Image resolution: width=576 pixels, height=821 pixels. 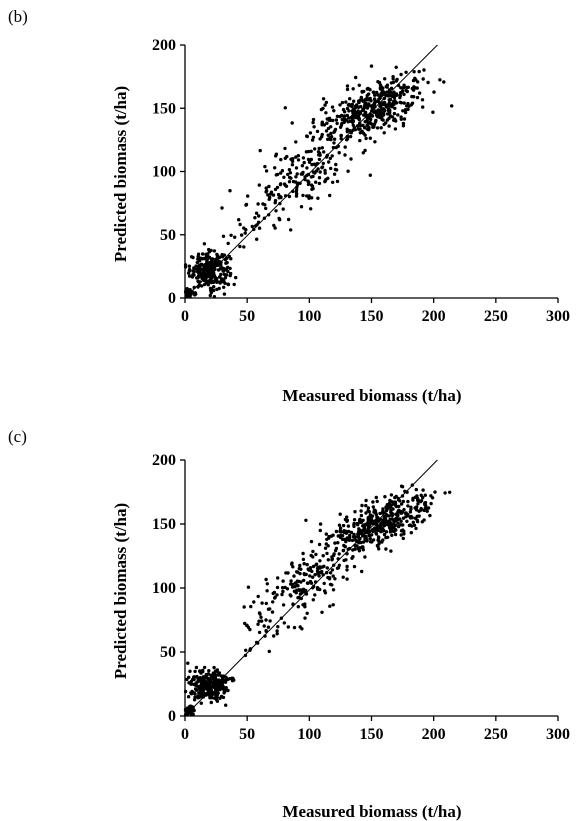 I want to click on reference-line, so click(x=311, y=588).